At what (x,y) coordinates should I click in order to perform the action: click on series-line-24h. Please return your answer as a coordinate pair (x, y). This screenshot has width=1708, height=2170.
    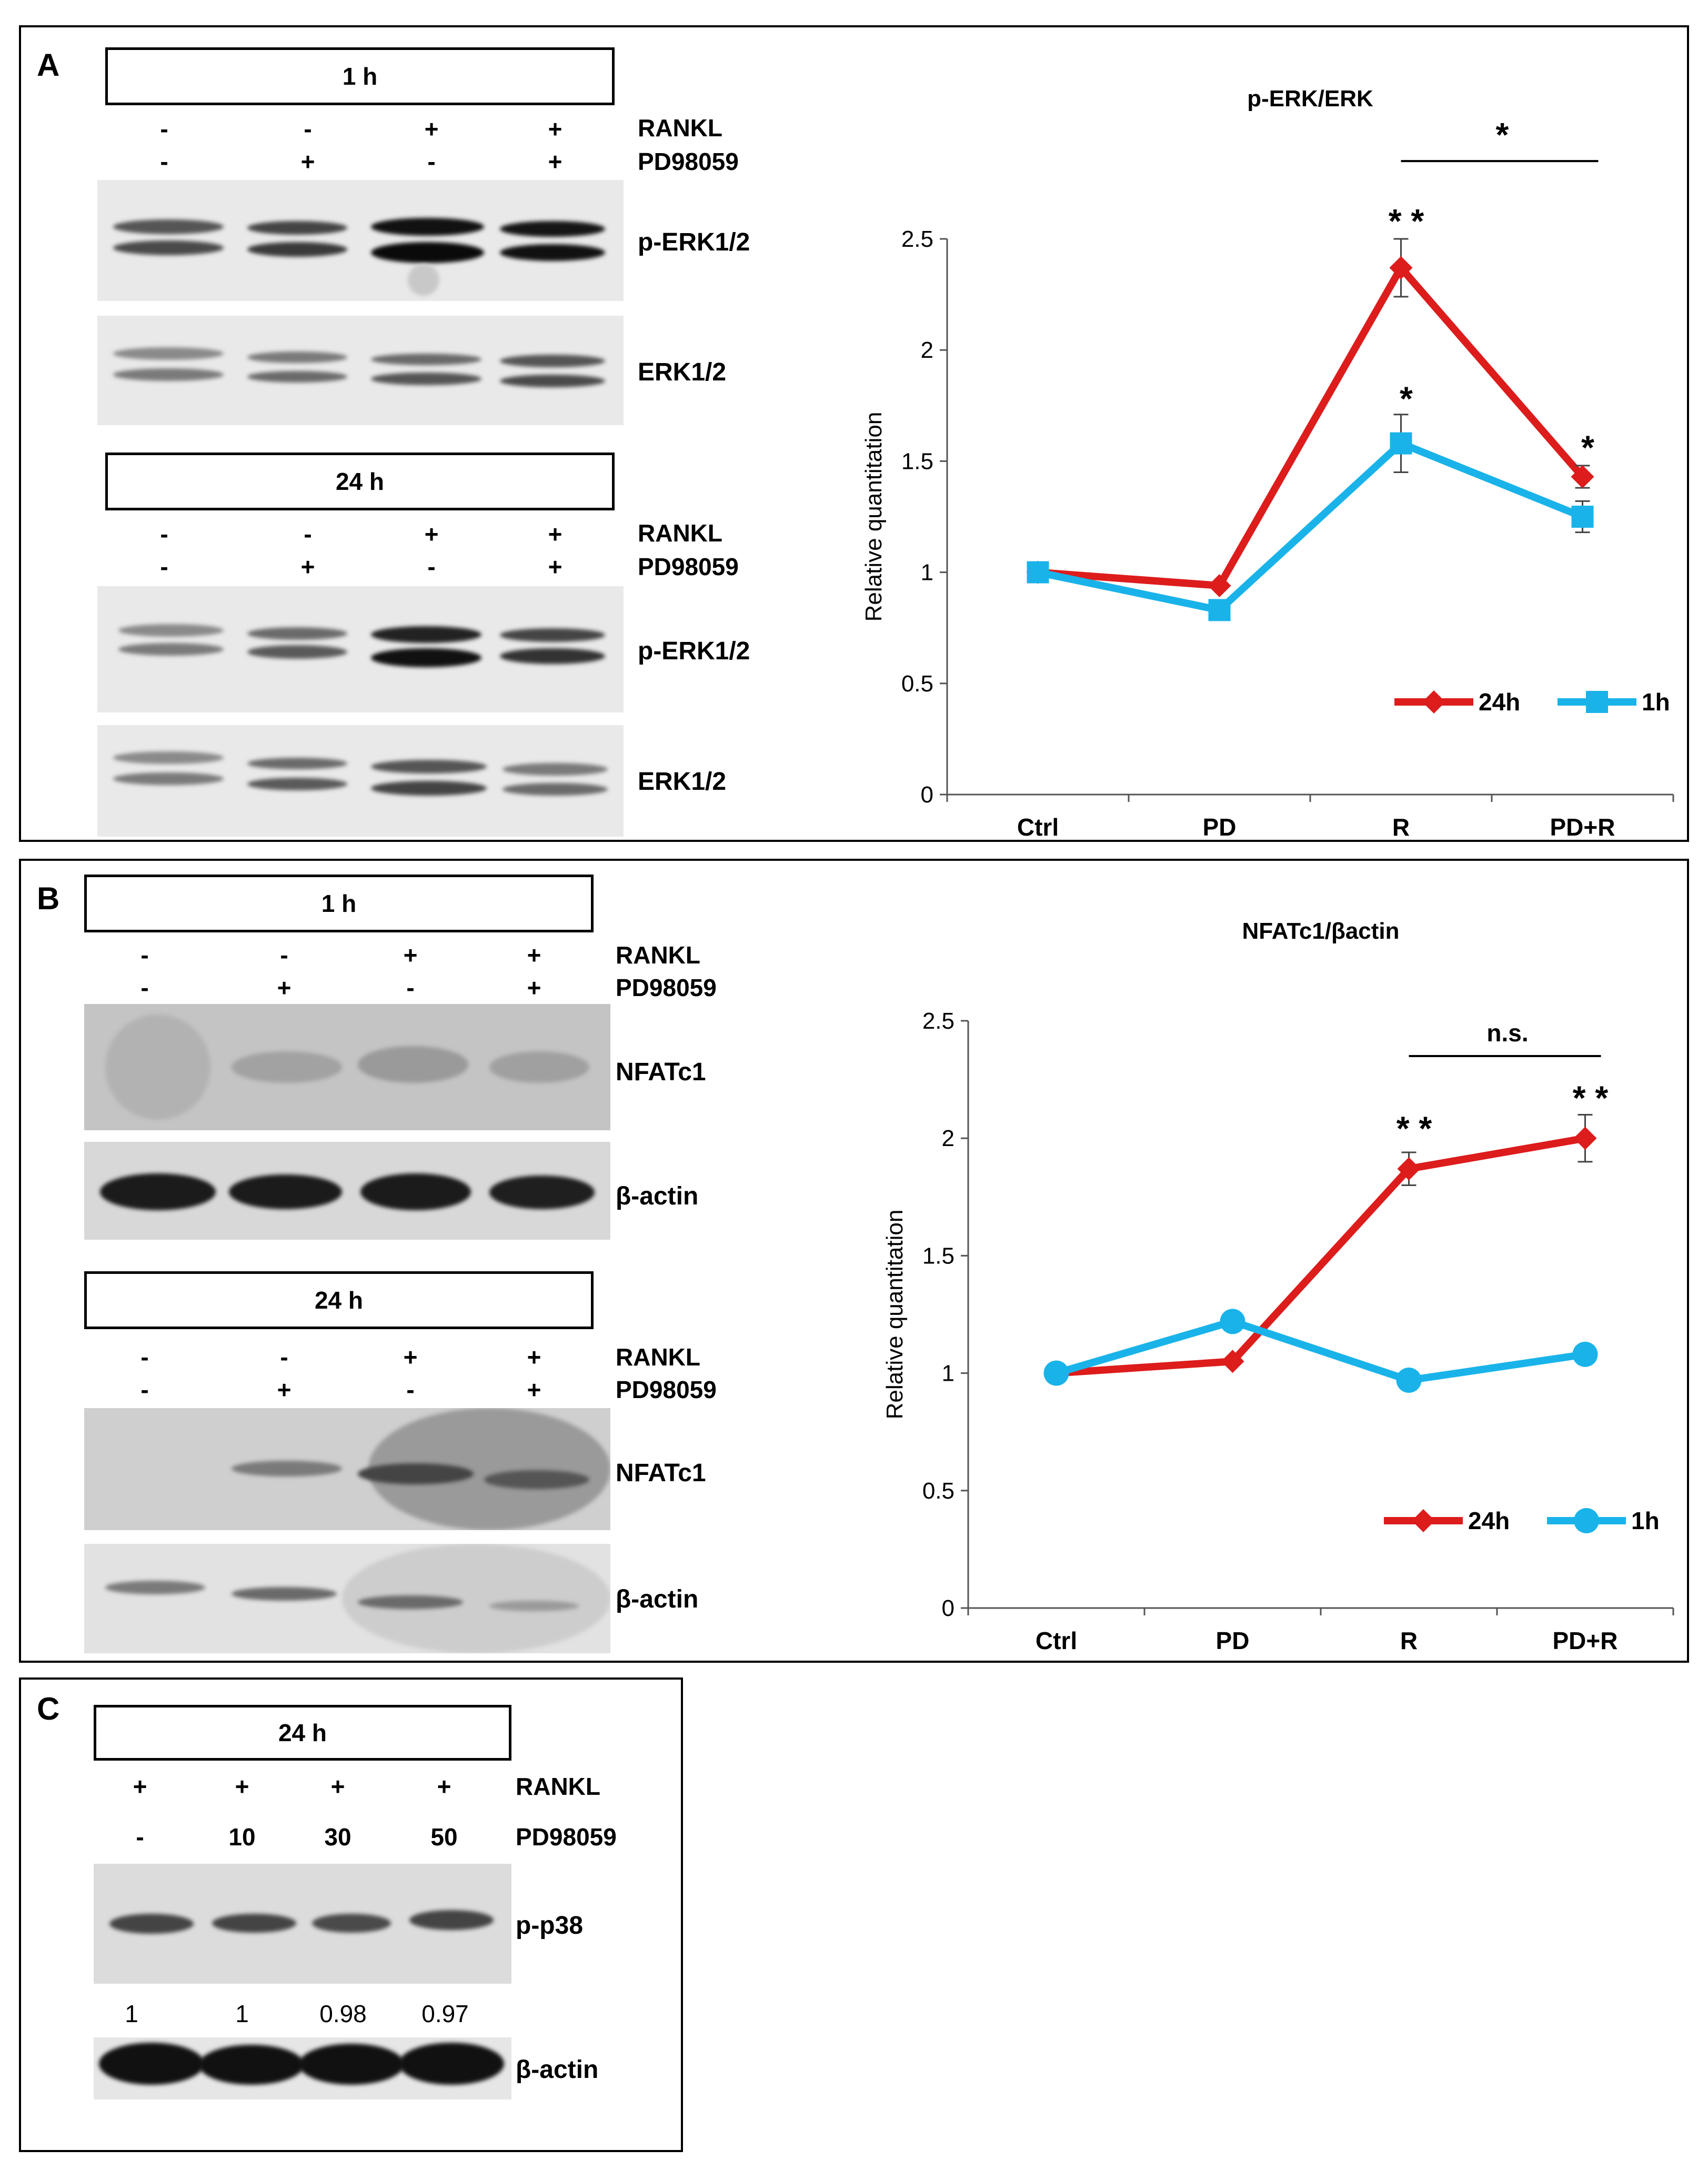
    Looking at the image, I should click on (1321, 1255).